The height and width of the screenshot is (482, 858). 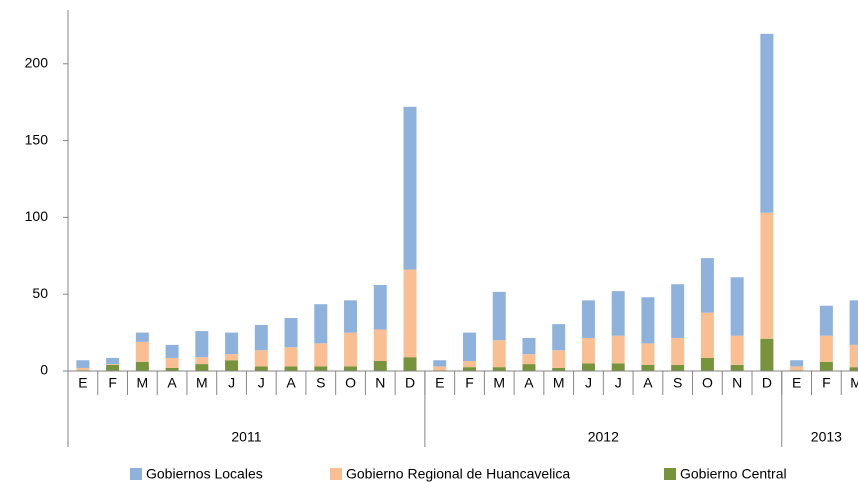 I want to click on group-label: 2011, so click(x=246, y=437).